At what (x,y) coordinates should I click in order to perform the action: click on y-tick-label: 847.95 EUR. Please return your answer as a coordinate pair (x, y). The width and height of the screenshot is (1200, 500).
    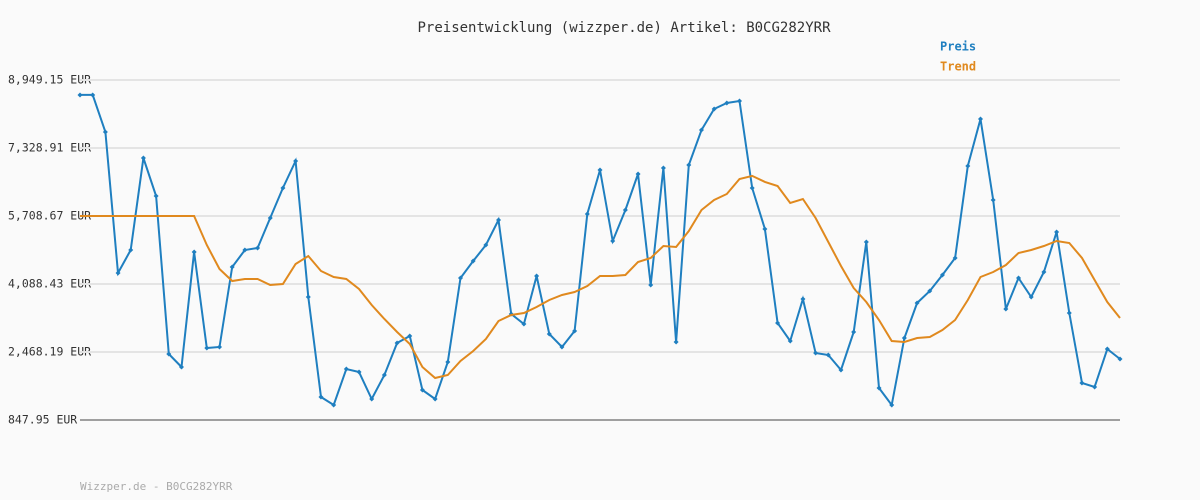
    Looking at the image, I should click on (42, 420).